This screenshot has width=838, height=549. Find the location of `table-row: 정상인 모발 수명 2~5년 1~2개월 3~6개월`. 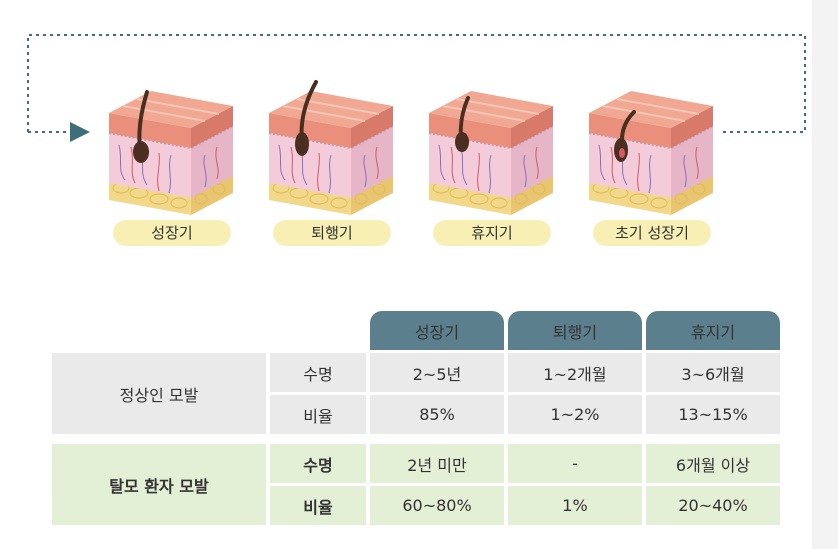

table-row: 정상인 모발 수명 2~5년 1~2개월 3~6개월 is located at coordinates (416, 393).